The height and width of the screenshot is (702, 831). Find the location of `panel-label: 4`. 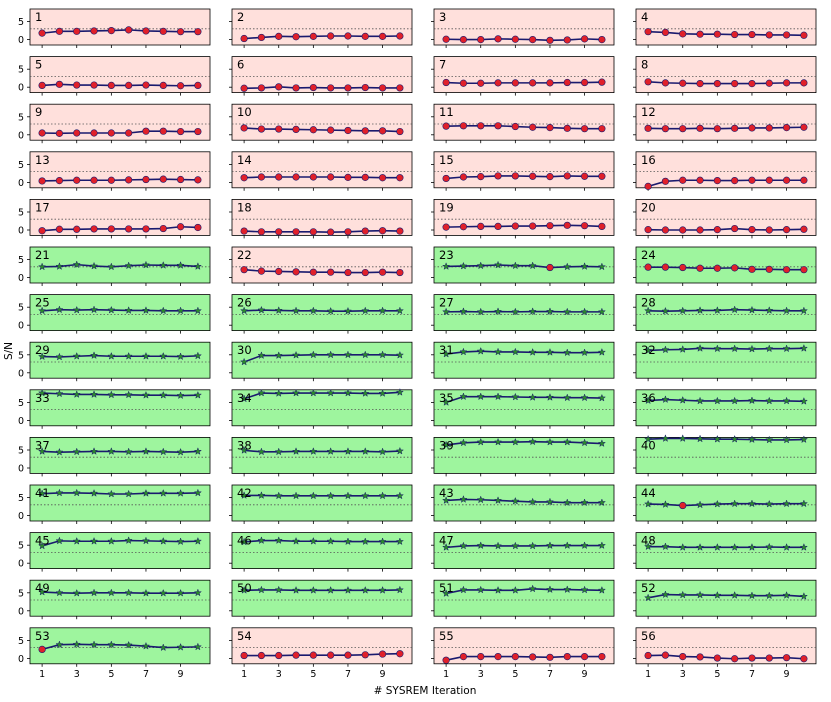

panel-label: 4 is located at coordinates (644, 17).